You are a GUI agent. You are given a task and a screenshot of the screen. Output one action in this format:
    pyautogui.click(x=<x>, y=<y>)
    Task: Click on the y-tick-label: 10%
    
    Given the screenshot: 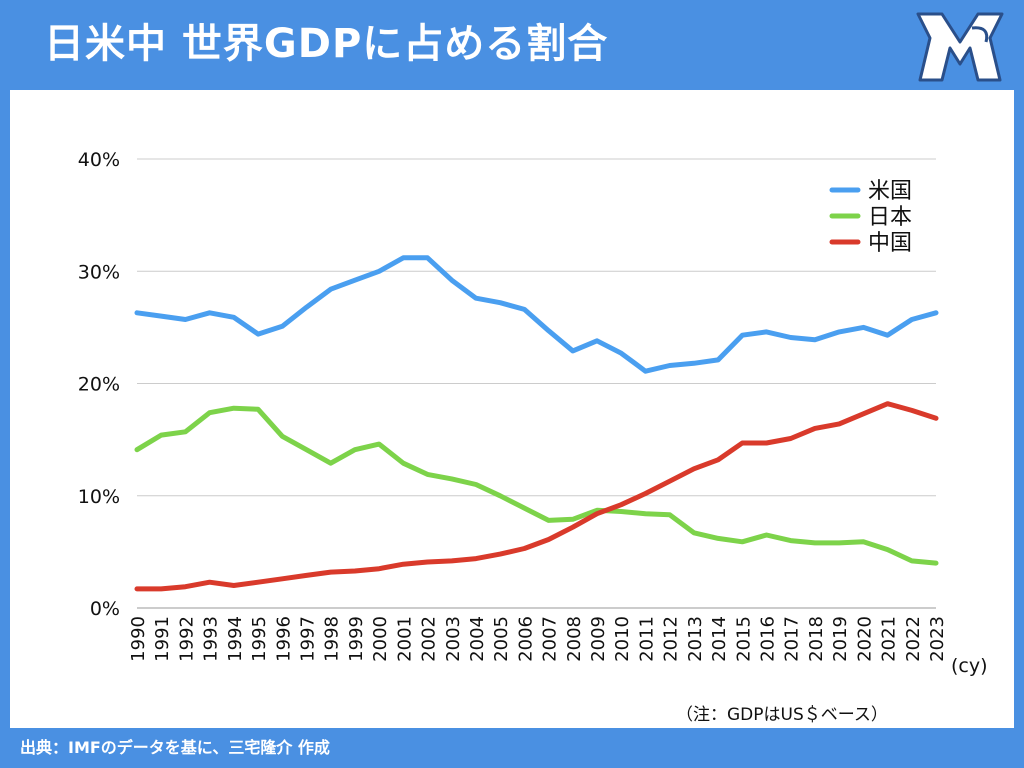 What is the action you would take?
    pyautogui.click(x=99, y=497)
    